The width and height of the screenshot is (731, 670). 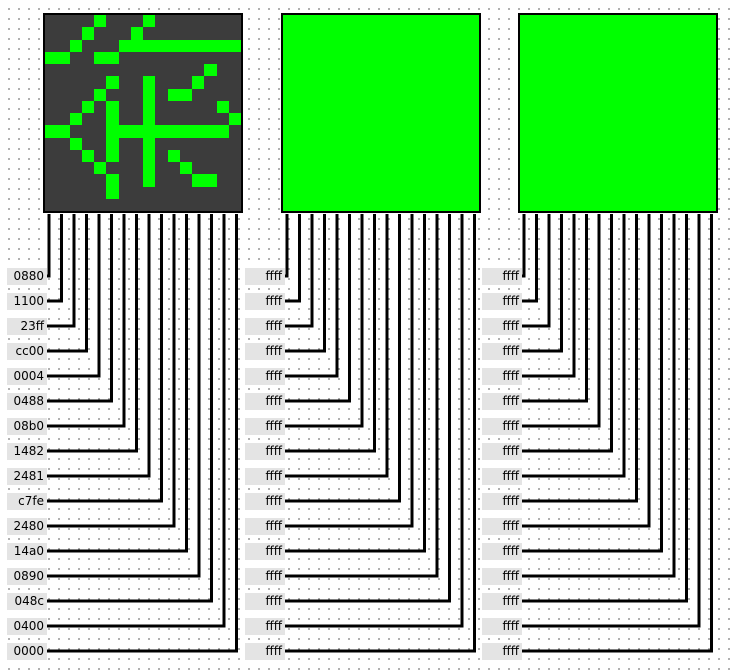 I want to click on pin-constant: 14a0, so click(x=27, y=551).